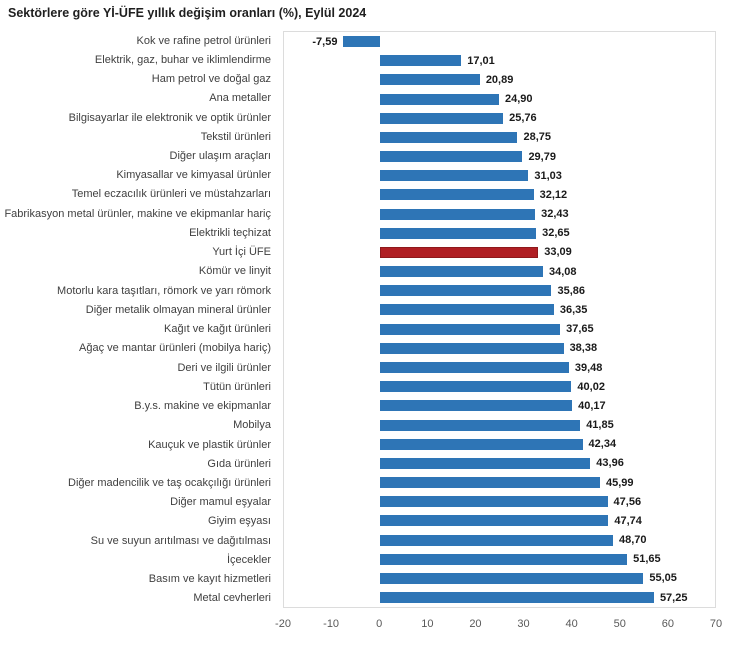 The width and height of the screenshot is (750, 668). What do you see at coordinates (628, 520) in the screenshot?
I see `value-label: 47,74` at bounding box center [628, 520].